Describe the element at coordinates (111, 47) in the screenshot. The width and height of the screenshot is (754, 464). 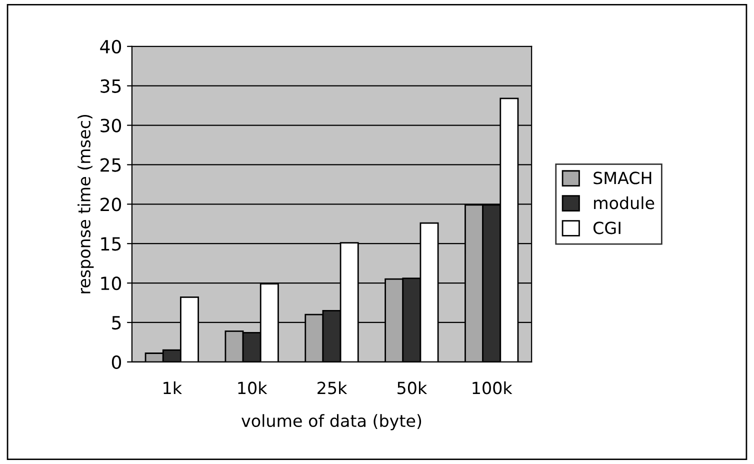
I see `y-tick-label: 40` at that location.